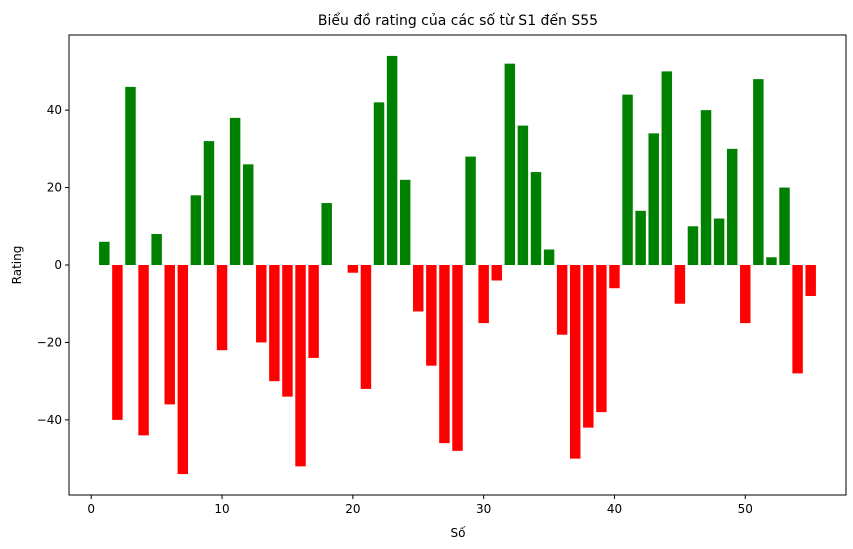  I want to click on bar-s11, so click(235, 191).